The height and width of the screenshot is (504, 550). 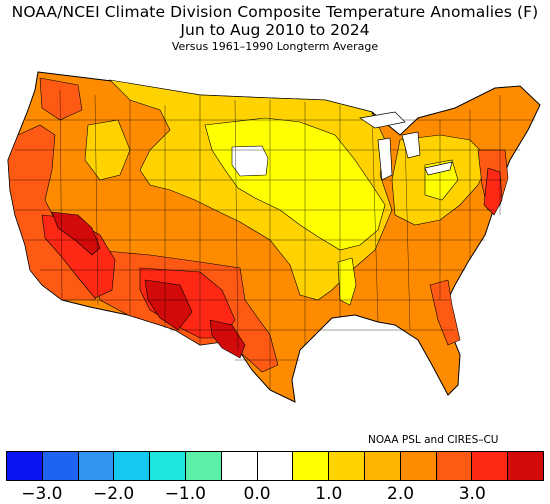 I want to click on colorbar-tick-label: 2.0, so click(x=401, y=494).